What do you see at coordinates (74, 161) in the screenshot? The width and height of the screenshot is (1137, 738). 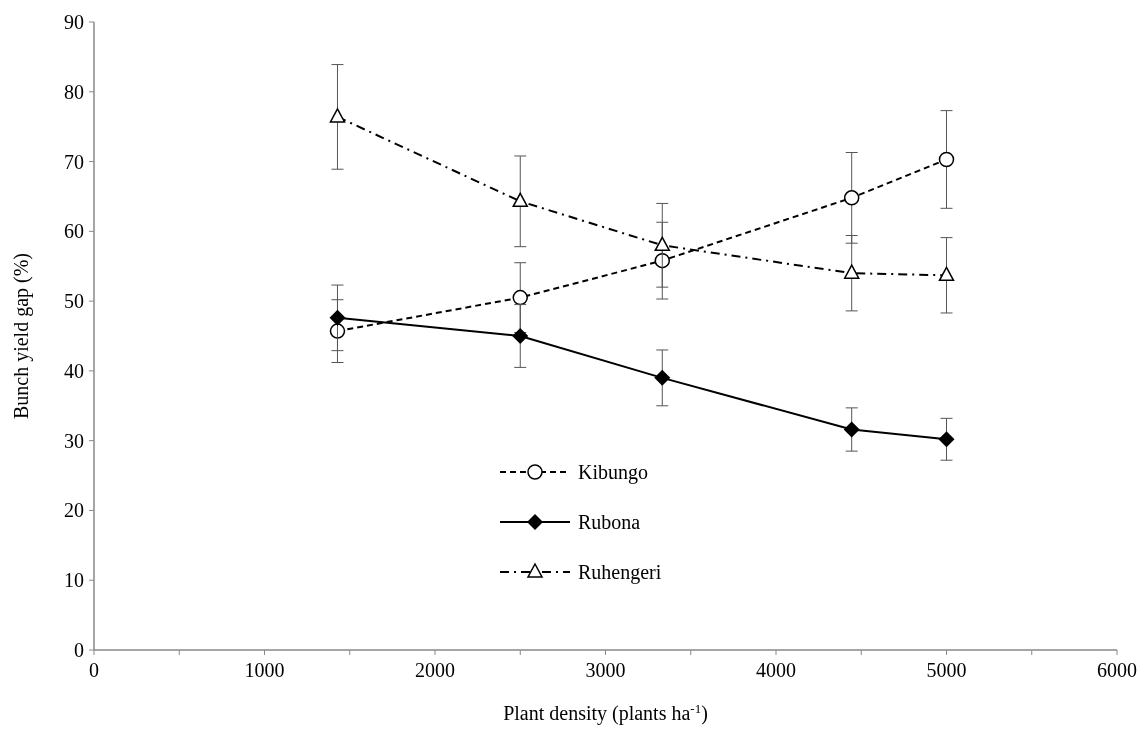 I see `y-tick-label: 70` at bounding box center [74, 161].